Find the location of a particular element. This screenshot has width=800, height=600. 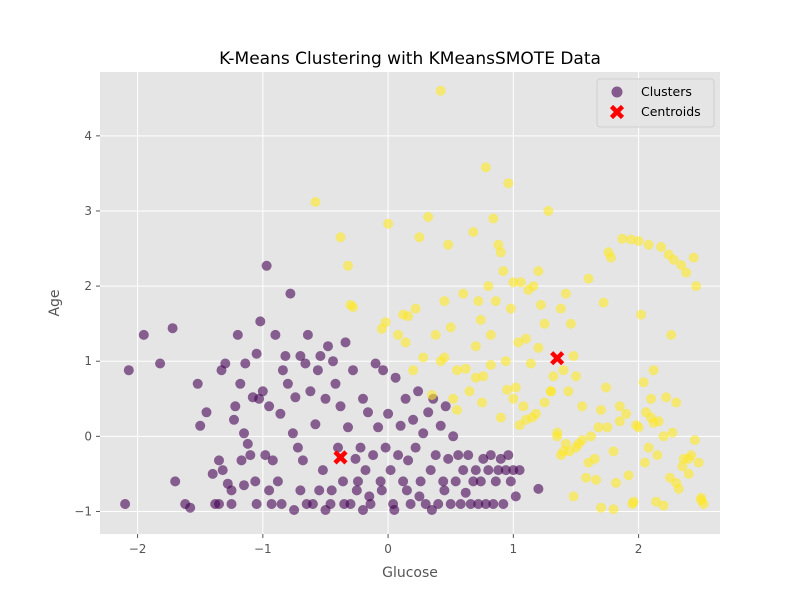

x-tick-label: −1 is located at coordinates (263, 549).